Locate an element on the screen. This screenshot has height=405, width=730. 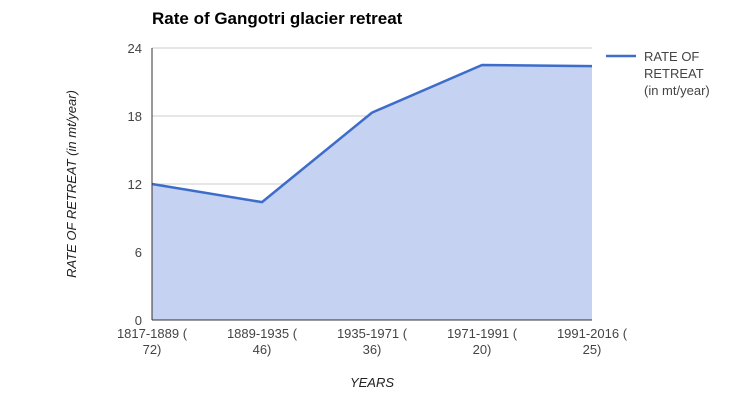
x-axis-title: YEARS is located at coordinates (372, 382).